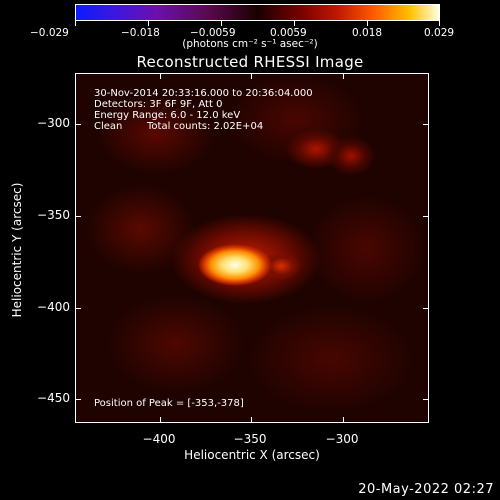 The image size is (500, 500). What do you see at coordinates (49, 33) in the screenshot?
I see `colorbar-tick-label: −0.029` at bounding box center [49, 33].